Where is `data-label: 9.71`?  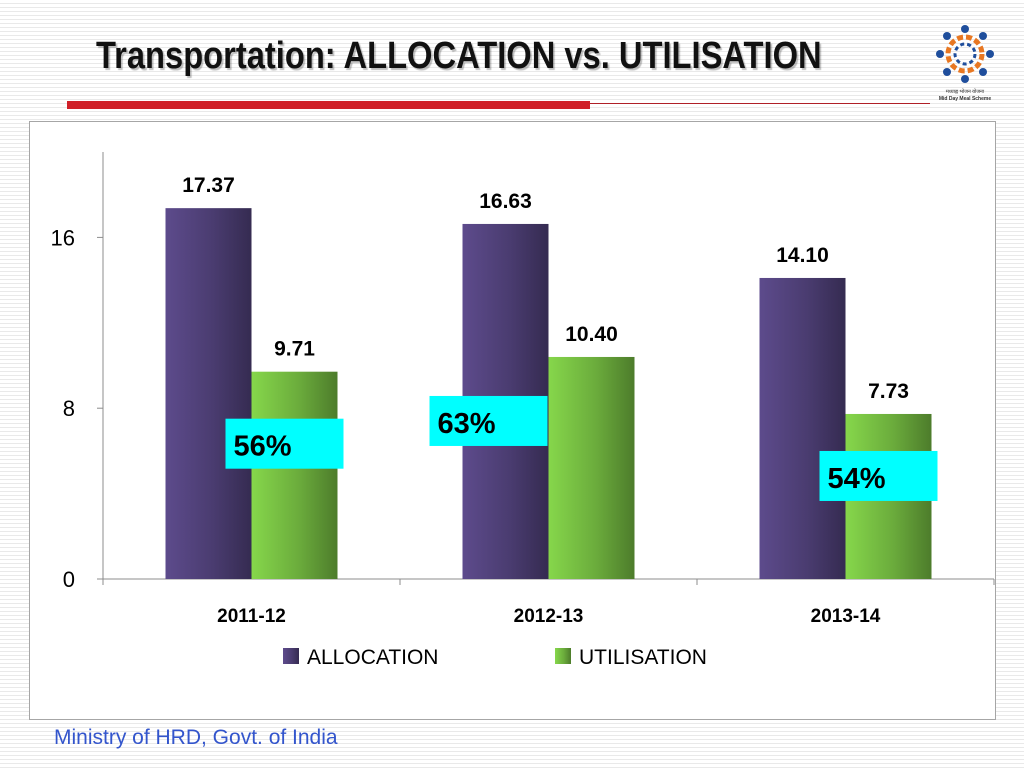
data-label: 9.71 is located at coordinates (294, 349).